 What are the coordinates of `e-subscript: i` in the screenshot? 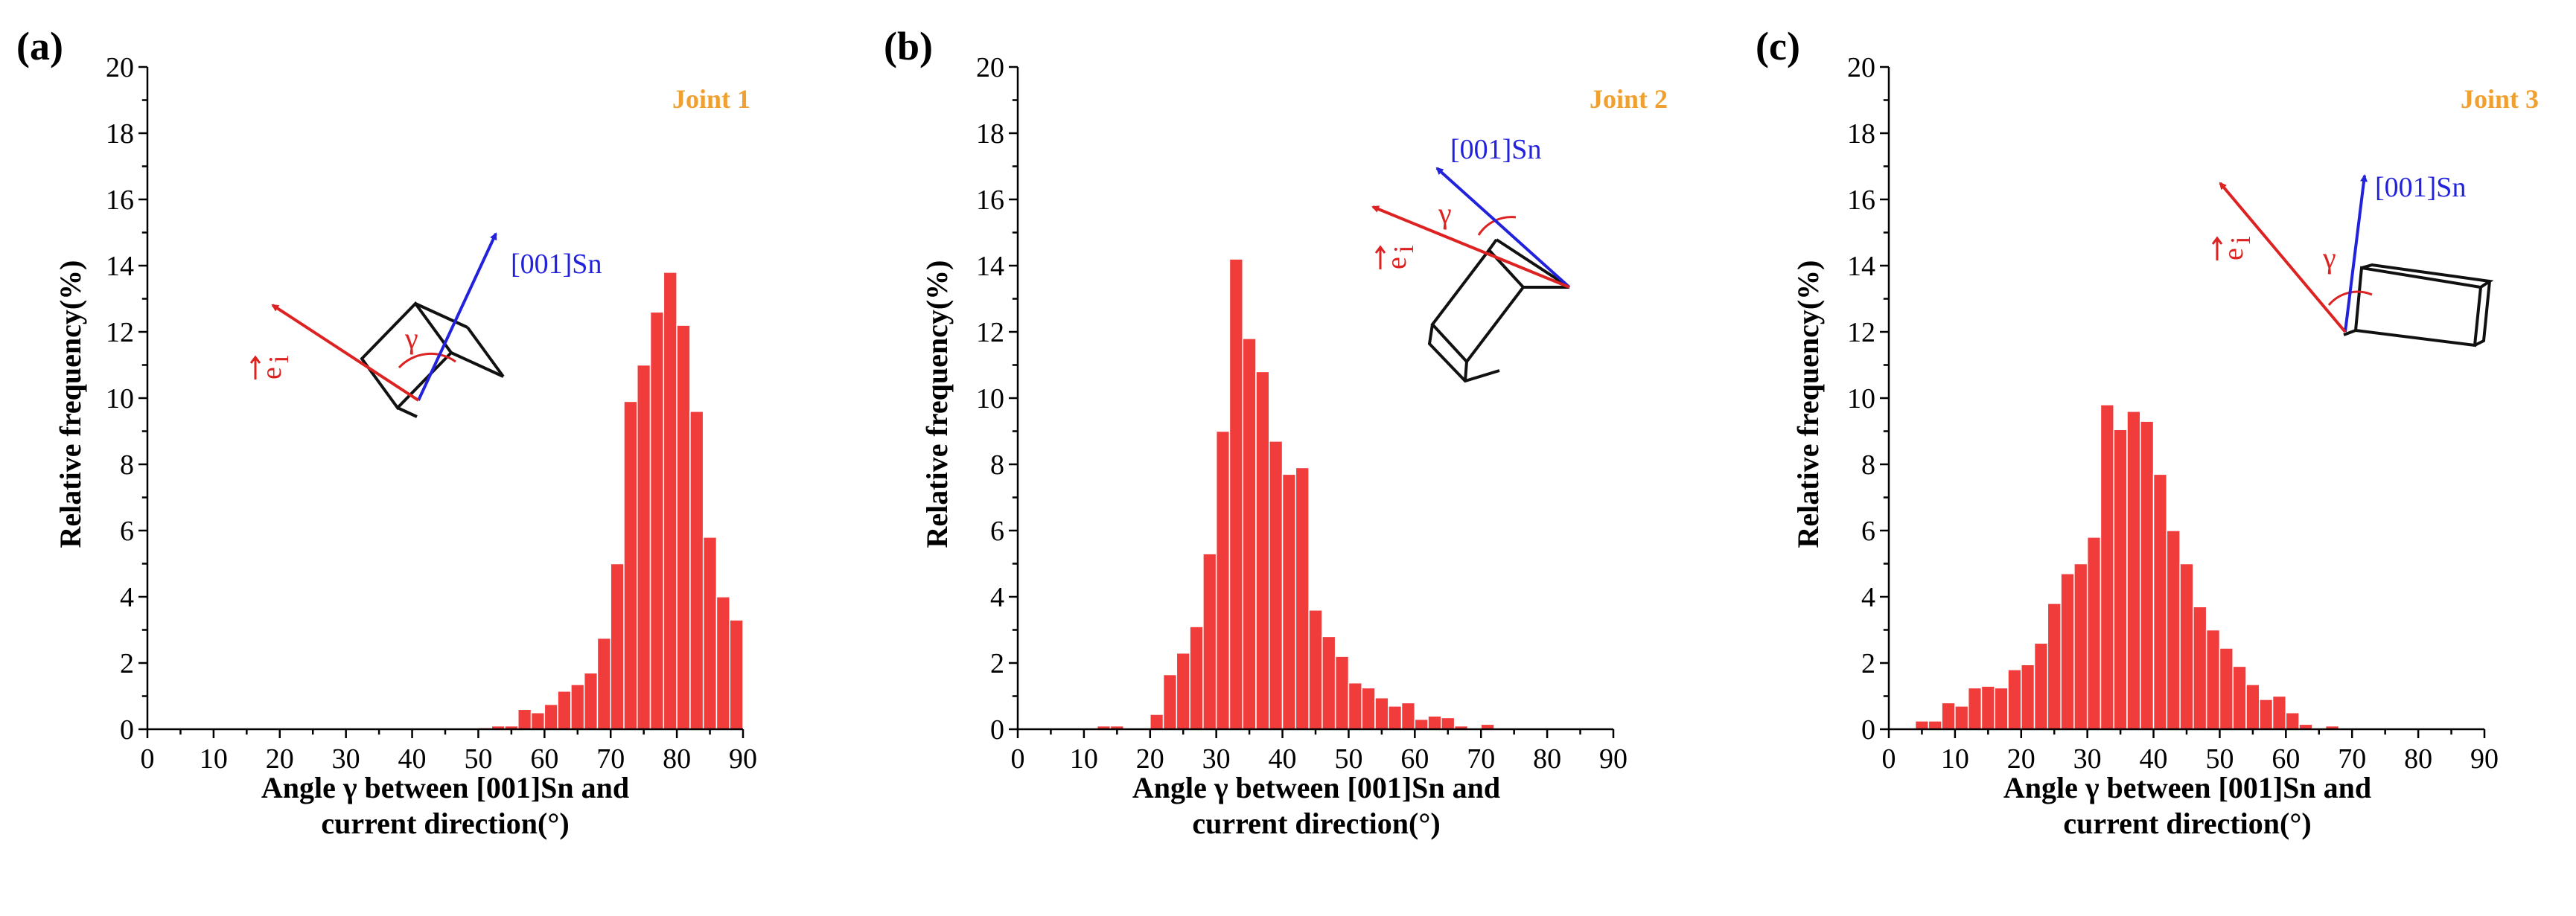 It's located at (2241, 240).